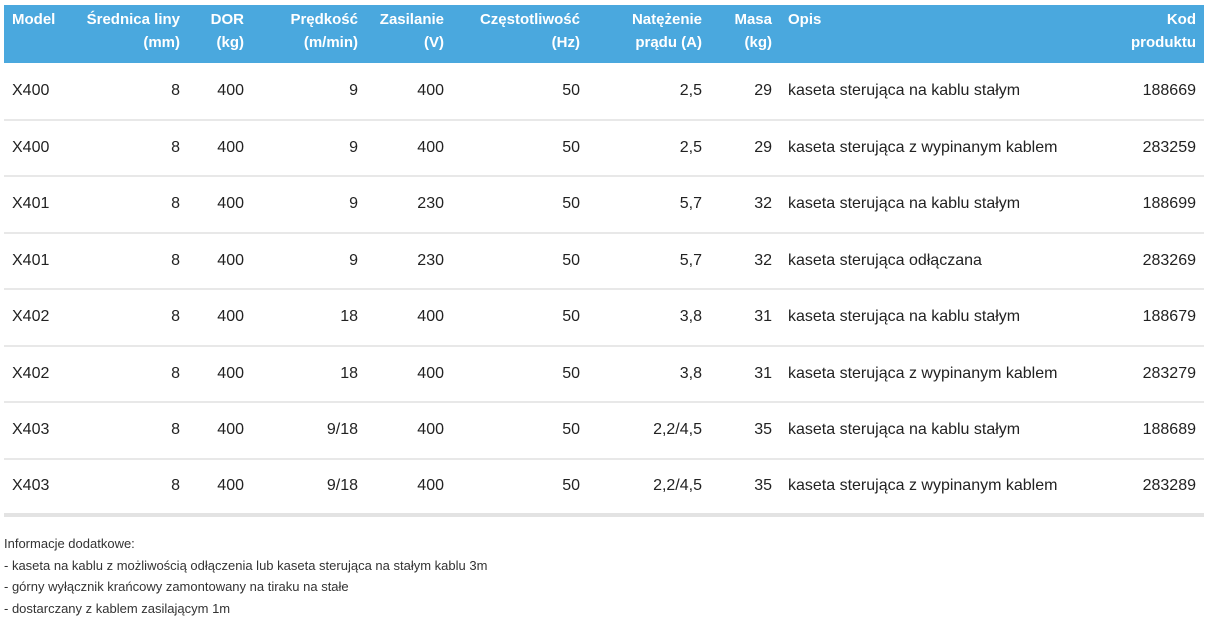 This screenshot has height=626, width=1212. Describe the element at coordinates (330, 42) in the screenshot. I see `column-header-line2: (m/min)` at that location.